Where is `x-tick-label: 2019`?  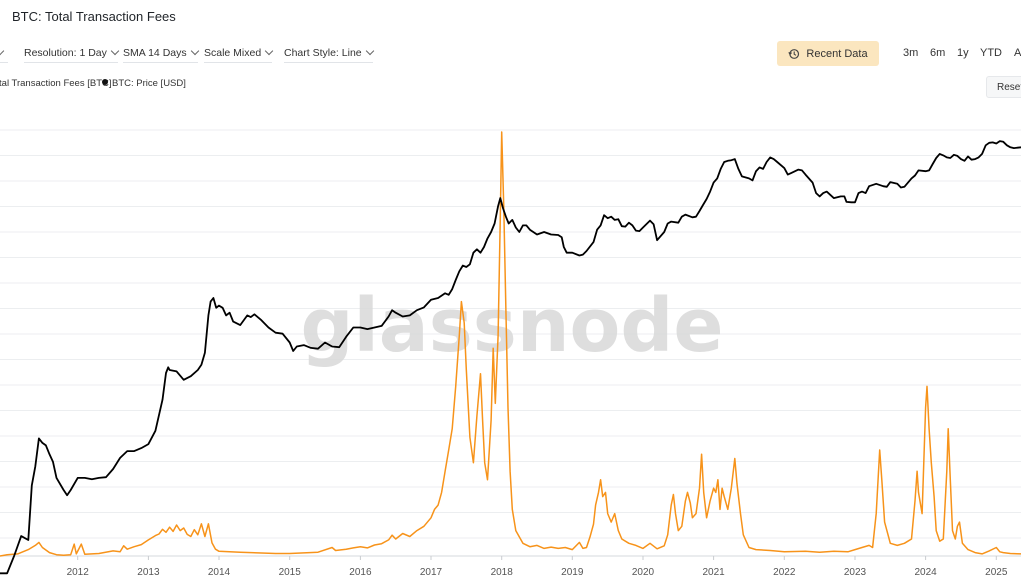
x-tick-label: 2019 is located at coordinates (572, 572).